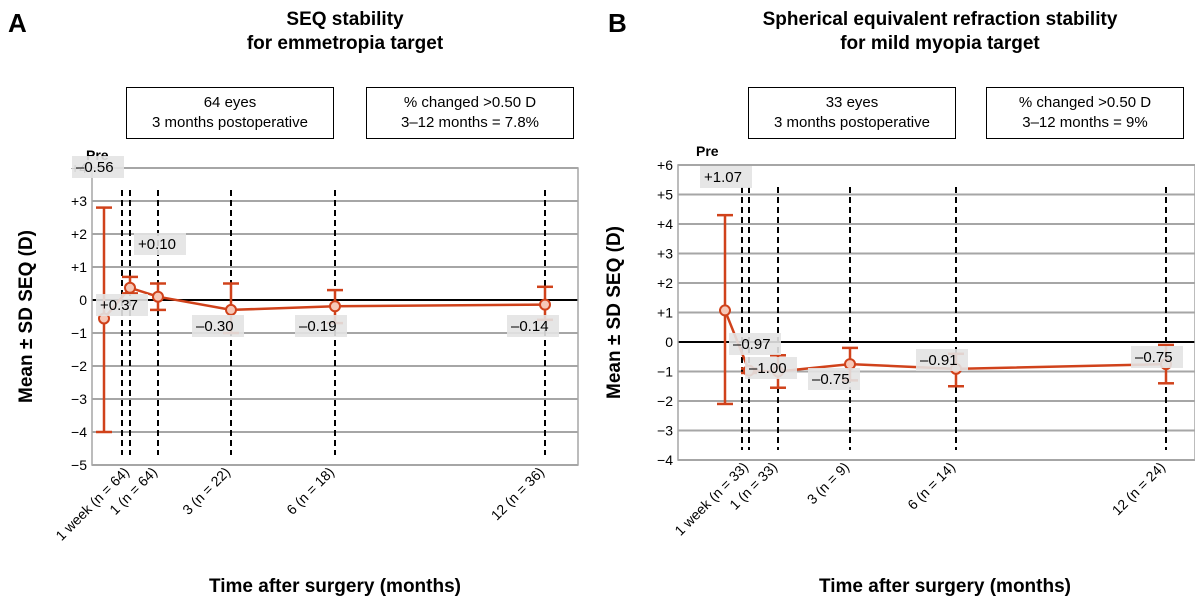  I want to click on x-tick-label: 6 (n = 14), so click(931, 486).